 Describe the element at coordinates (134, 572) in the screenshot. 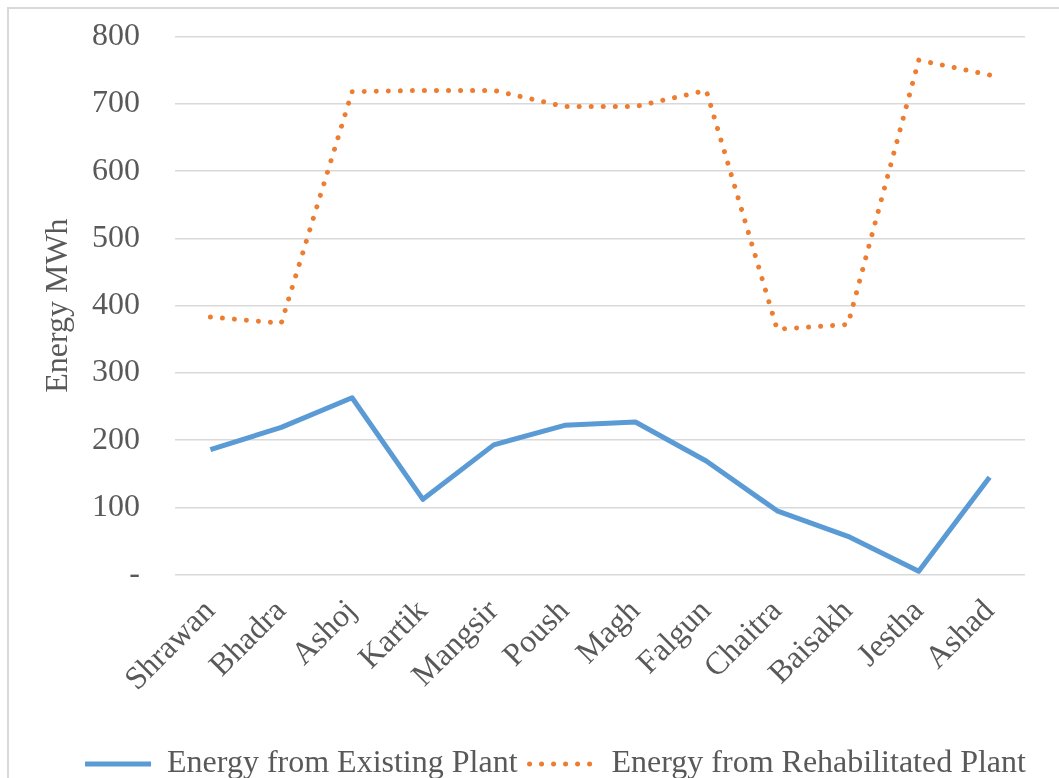

I see `y-tick-label: -` at that location.